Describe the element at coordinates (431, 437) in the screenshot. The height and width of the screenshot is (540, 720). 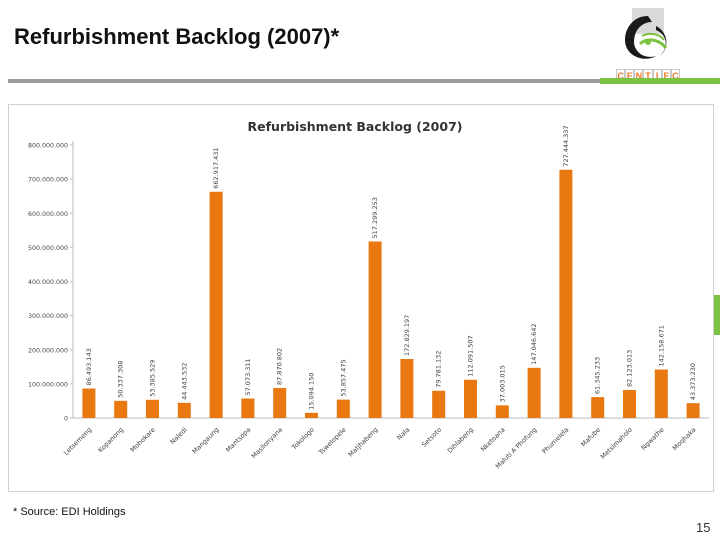
I see `x-tick-label: Setsoto` at that location.